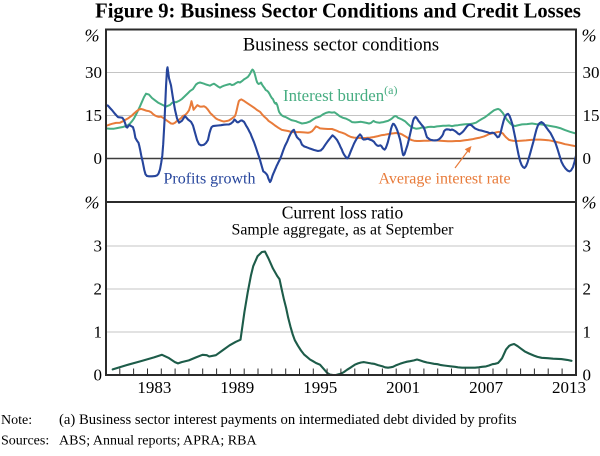 Image resolution: width=600 pixels, height=456 pixels. I want to click on svg-text: 1983, so click(154, 387).